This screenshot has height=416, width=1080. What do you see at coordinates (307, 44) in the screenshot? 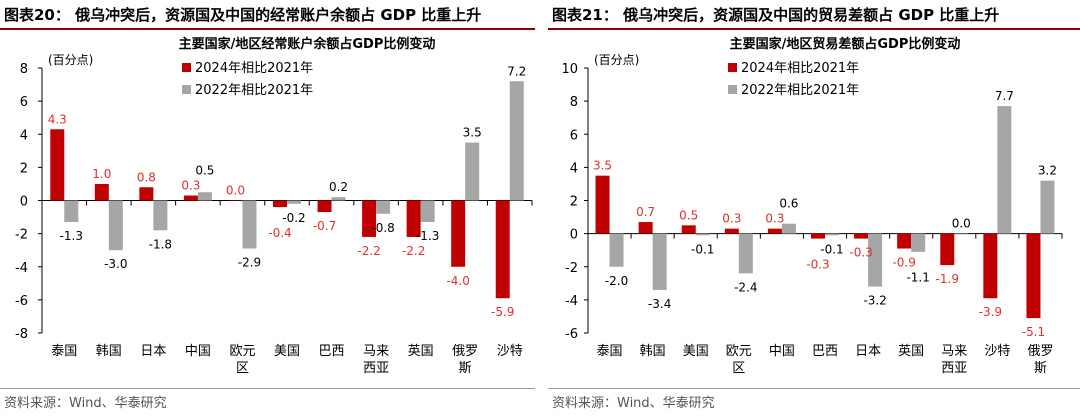
I see `chart-subtitle: 主要国家/地区经常账户余额占GDP比例变动` at bounding box center [307, 44].